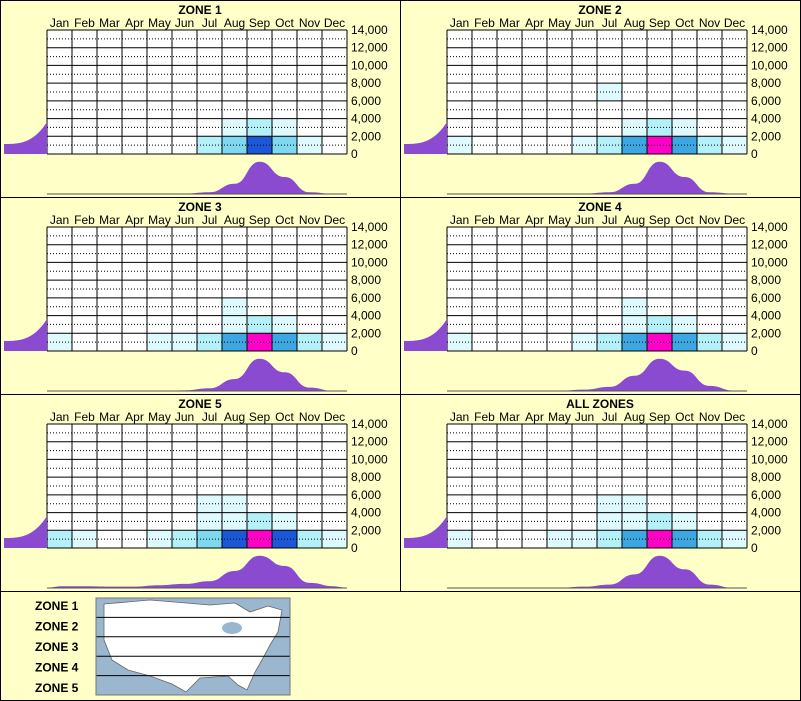  I want to click on month-label: Dec, so click(734, 220).